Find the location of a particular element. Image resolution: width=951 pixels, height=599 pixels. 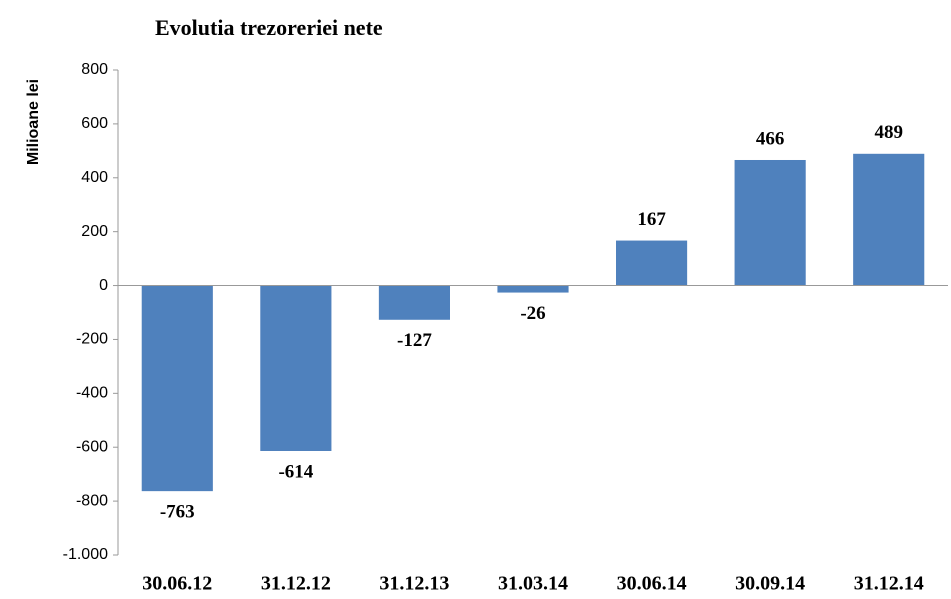

y-tick-label: 0 is located at coordinates (103, 285).